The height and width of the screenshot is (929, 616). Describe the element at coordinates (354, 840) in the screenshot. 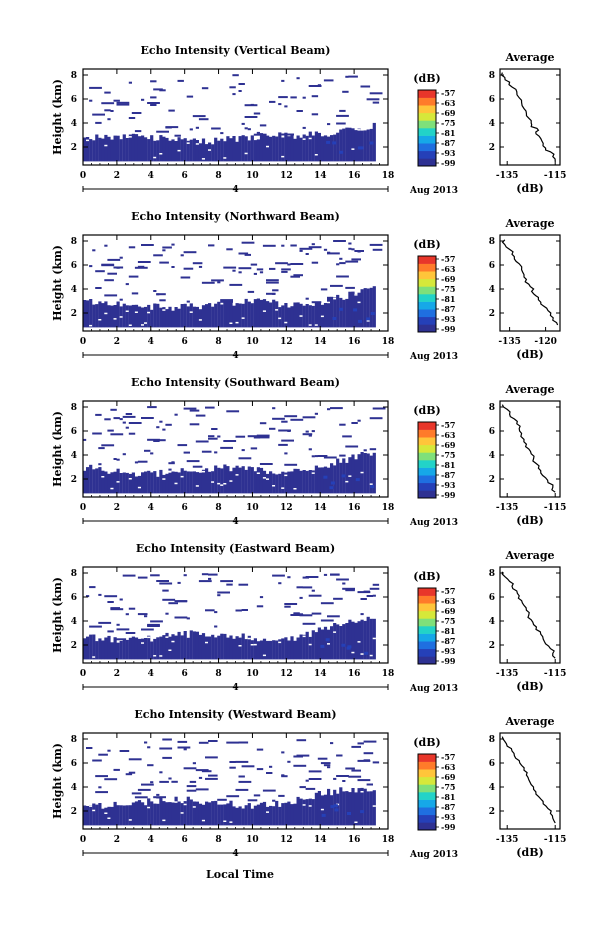

I see `x-tick-label: 16` at that location.